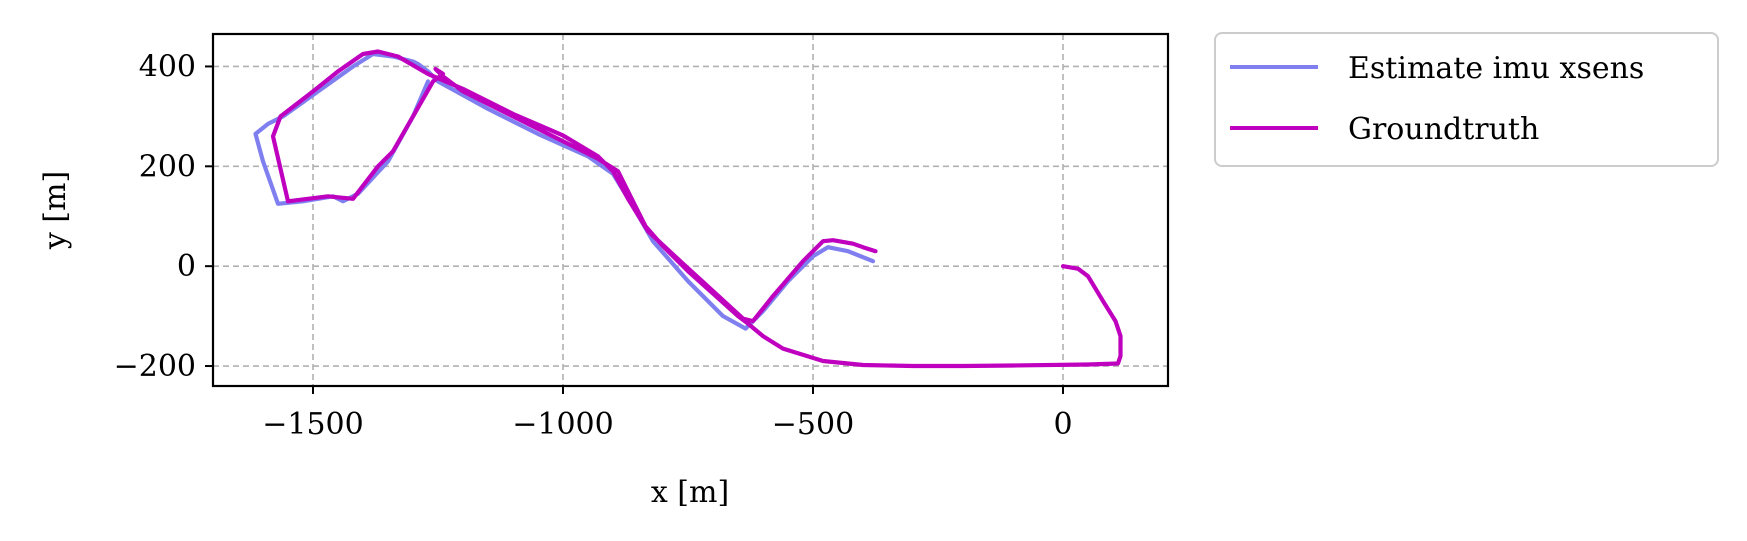  What do you see at coordinates (55, 210) in the screenshot?
I see `y-axis-label: y [m]` at bounding box center [55, 210].